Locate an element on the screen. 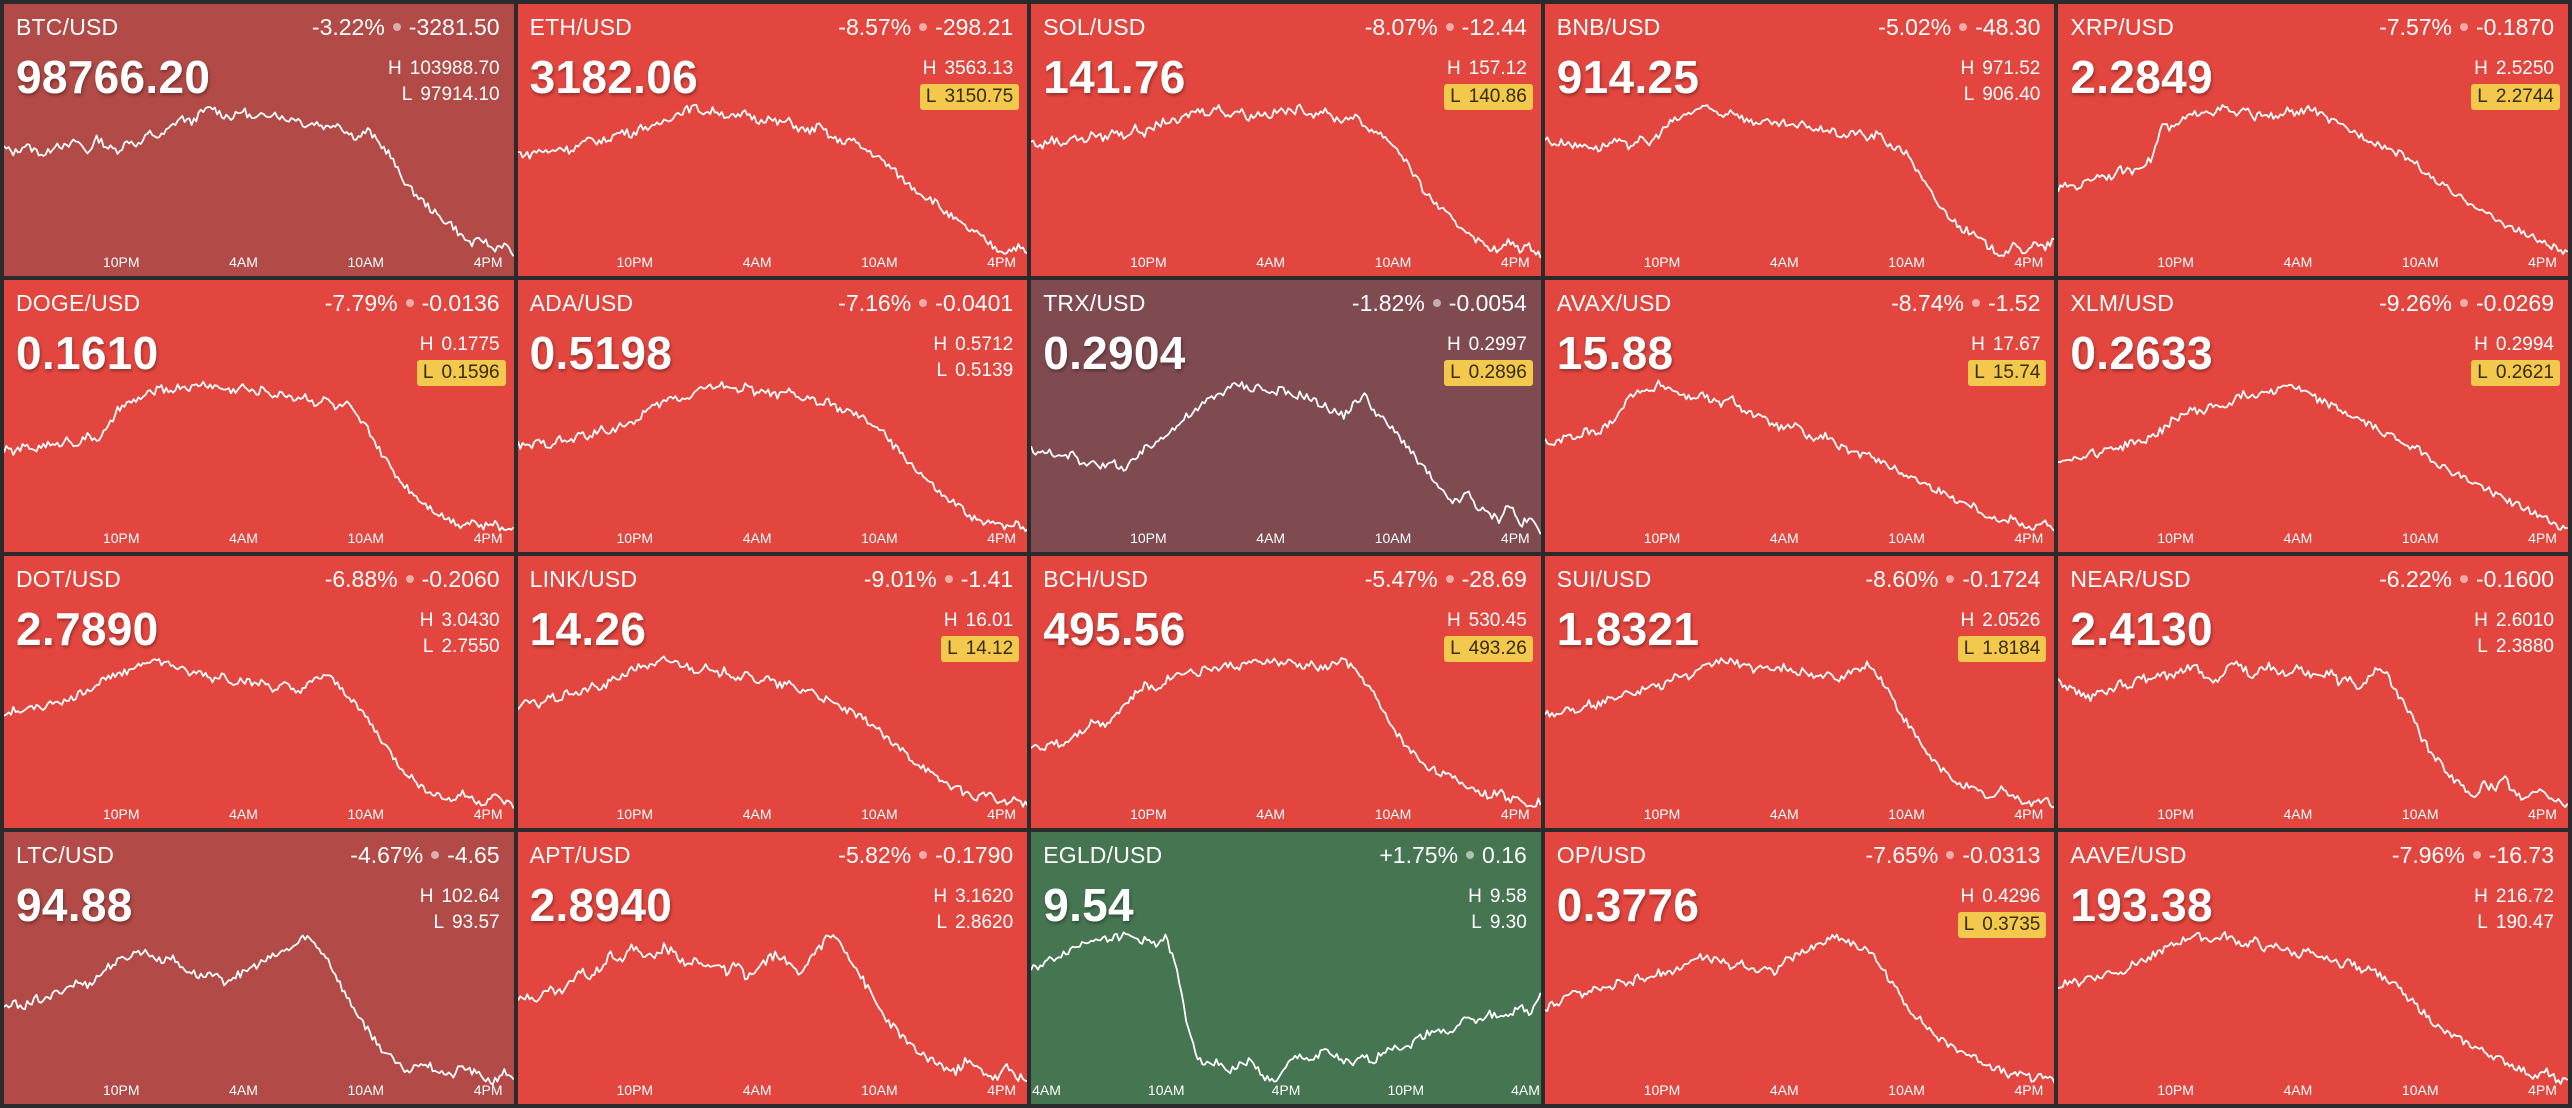  last-price: 914.25 is located at coordinates (1628, 77).